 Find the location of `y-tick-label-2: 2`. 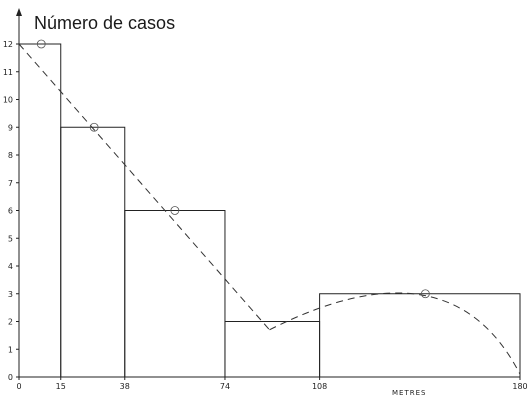

y-tick-label-2: 2 is located at coordinates (10, 322).